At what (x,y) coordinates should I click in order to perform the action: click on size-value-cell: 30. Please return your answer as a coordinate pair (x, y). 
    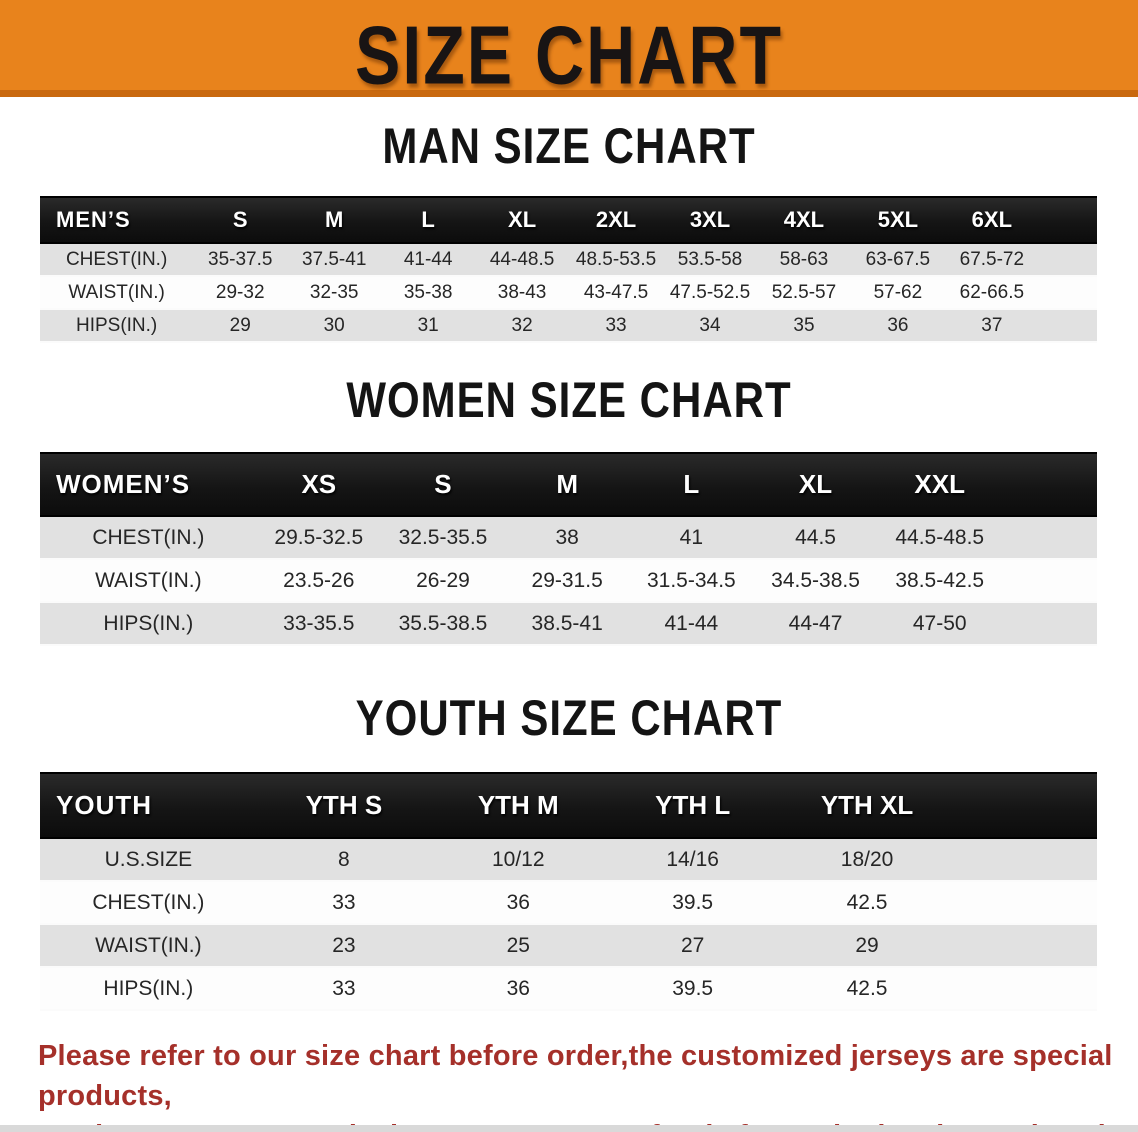
    Looking at the image, I should click on (334, 325).